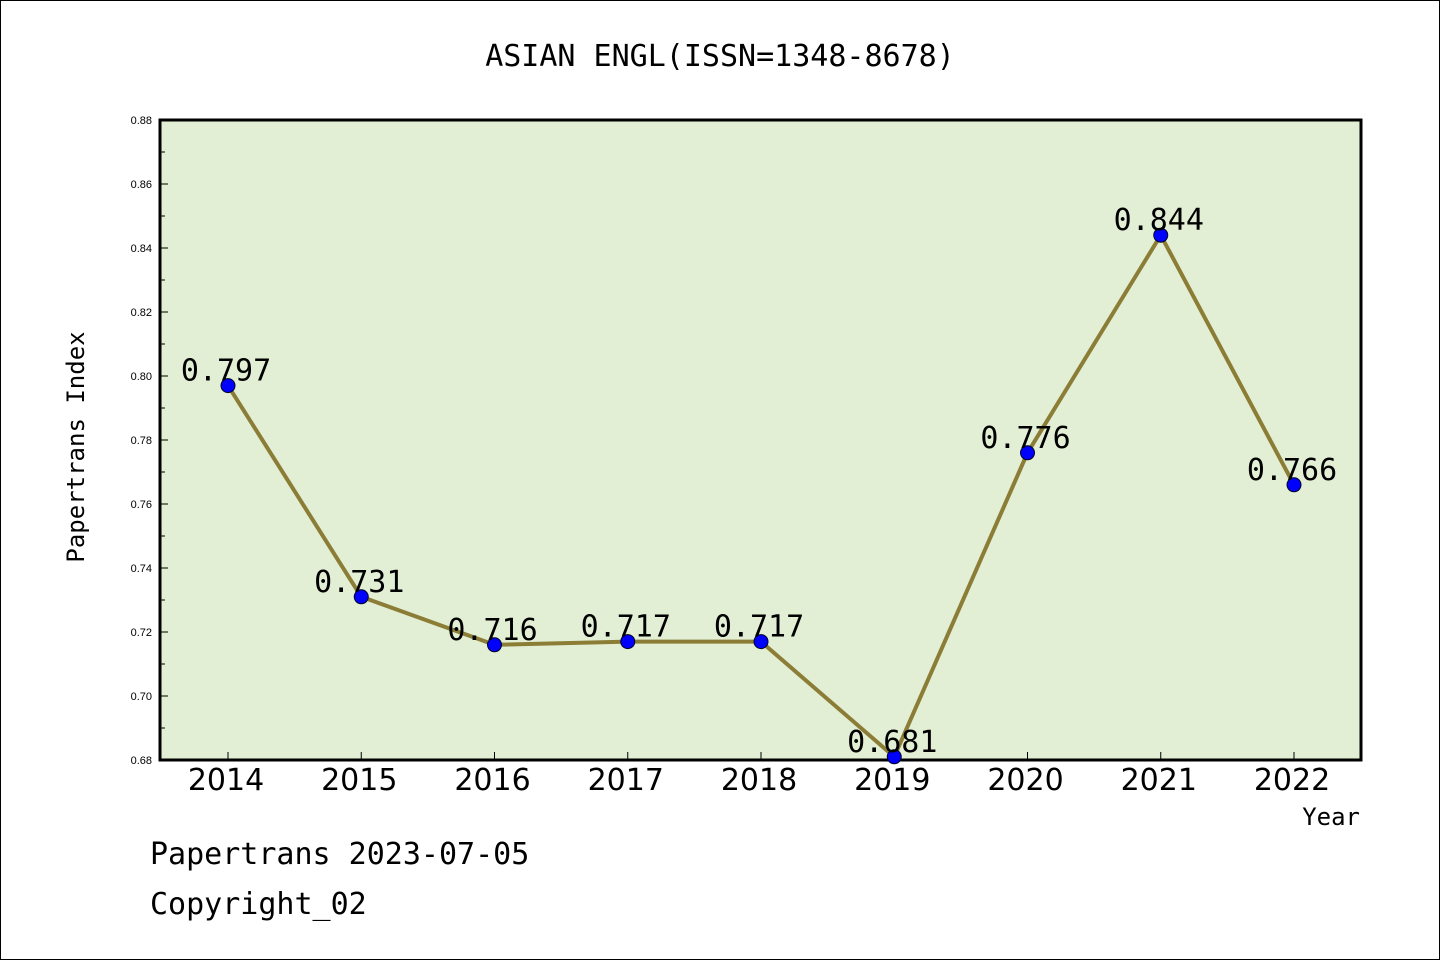 The image size is (1440, 960). I want to click on y-tick-label: 0.78, so click(141, 441).